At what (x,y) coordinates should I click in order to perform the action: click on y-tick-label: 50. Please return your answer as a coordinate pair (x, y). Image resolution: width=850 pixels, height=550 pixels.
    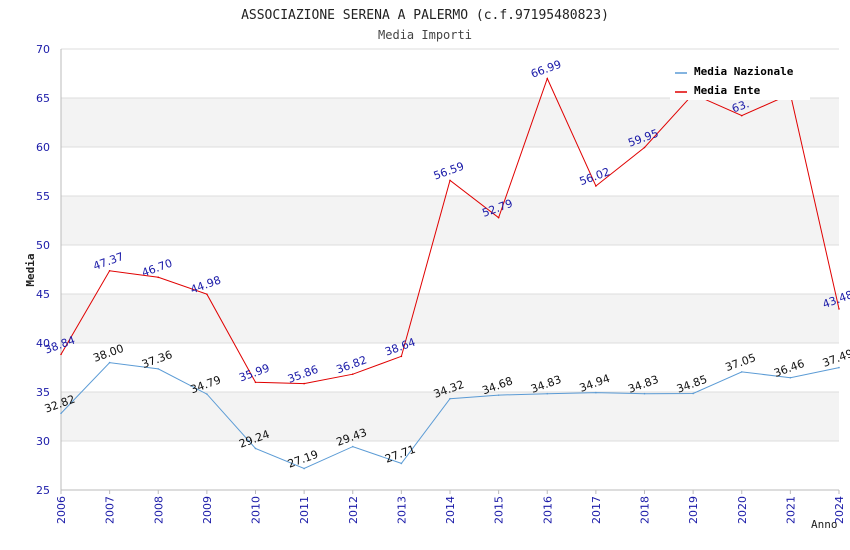
    Looking at the image, I should click on (43, 245).